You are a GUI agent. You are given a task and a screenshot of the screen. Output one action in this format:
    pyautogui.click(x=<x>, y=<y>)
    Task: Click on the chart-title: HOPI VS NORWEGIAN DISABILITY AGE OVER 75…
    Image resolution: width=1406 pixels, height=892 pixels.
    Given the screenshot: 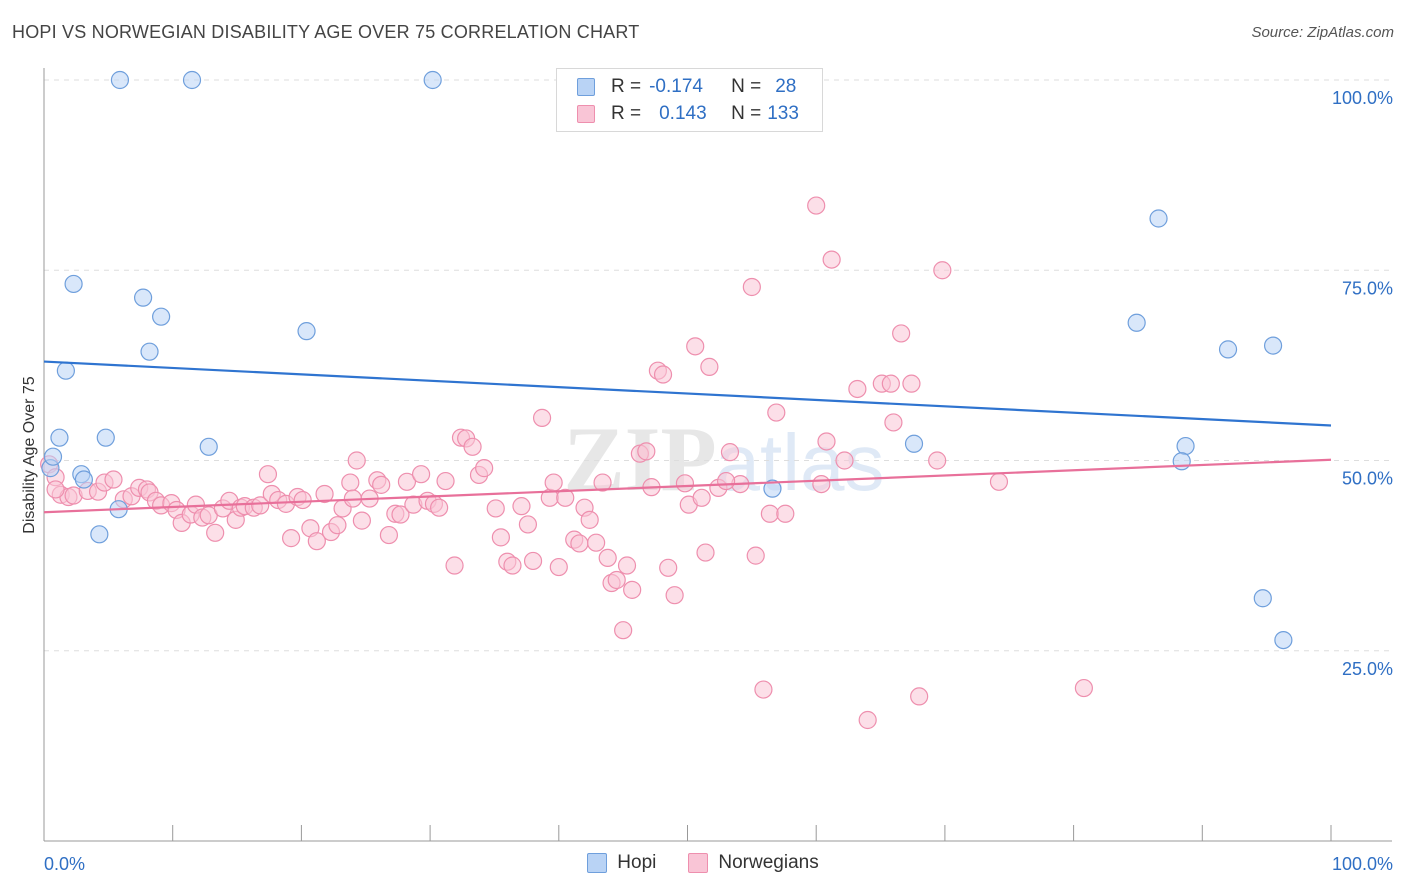 What is the action you would take?
    pyautogui.click(x=326, y=32)
    